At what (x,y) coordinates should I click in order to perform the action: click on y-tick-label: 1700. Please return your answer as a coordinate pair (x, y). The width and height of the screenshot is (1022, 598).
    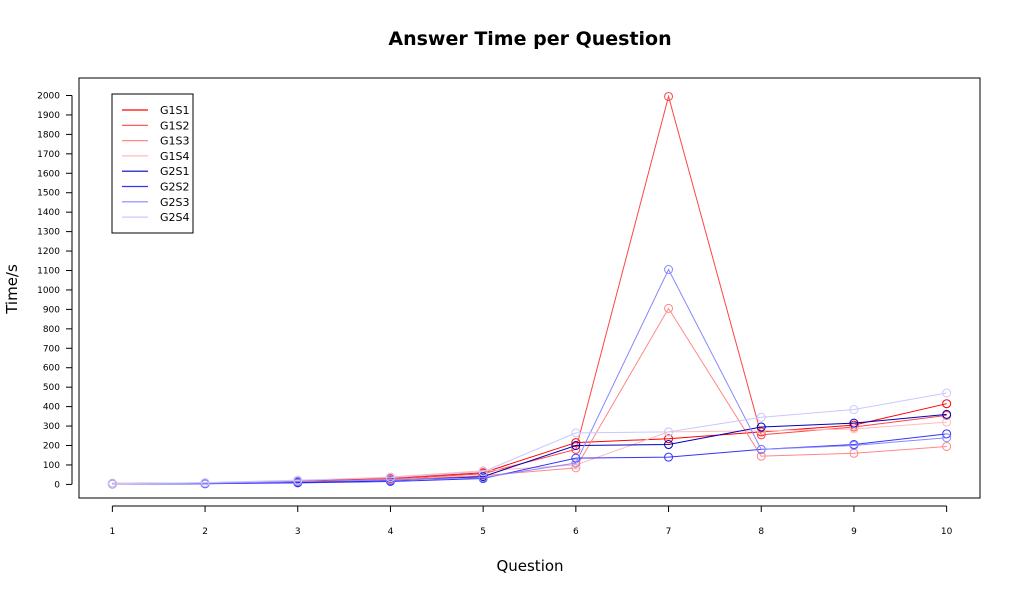
    Looking at the image, I should click on (48, 155).